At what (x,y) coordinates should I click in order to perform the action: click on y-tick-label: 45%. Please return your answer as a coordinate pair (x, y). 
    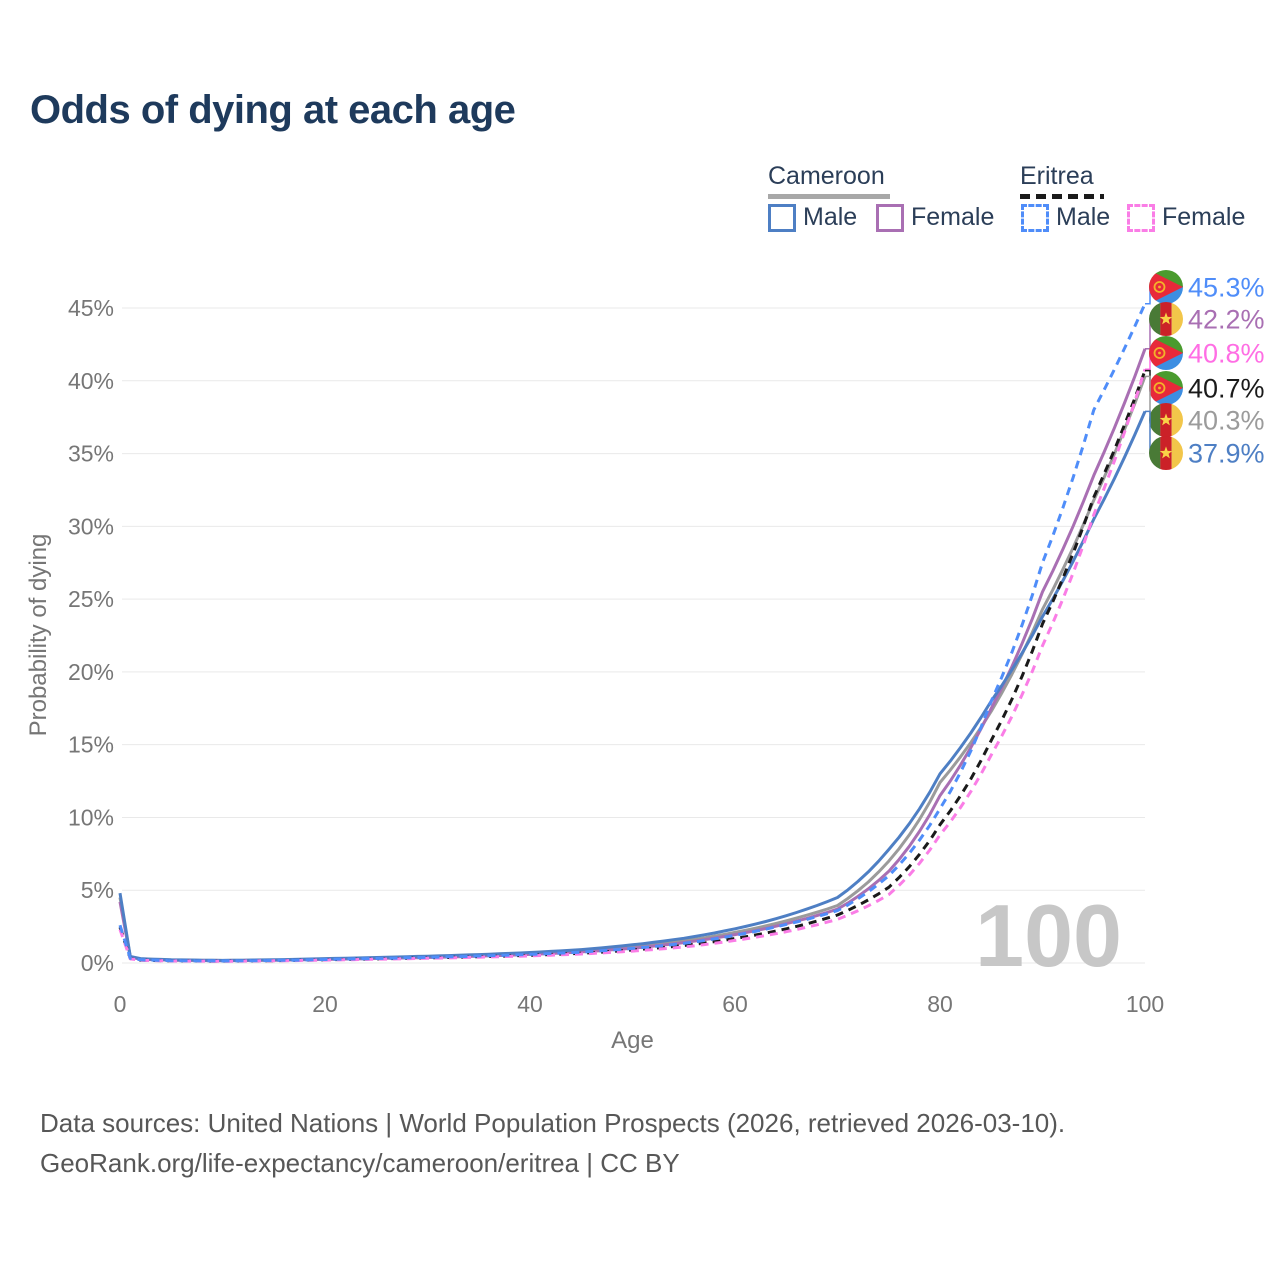
    Looking at the image, I should click on (91, 308).